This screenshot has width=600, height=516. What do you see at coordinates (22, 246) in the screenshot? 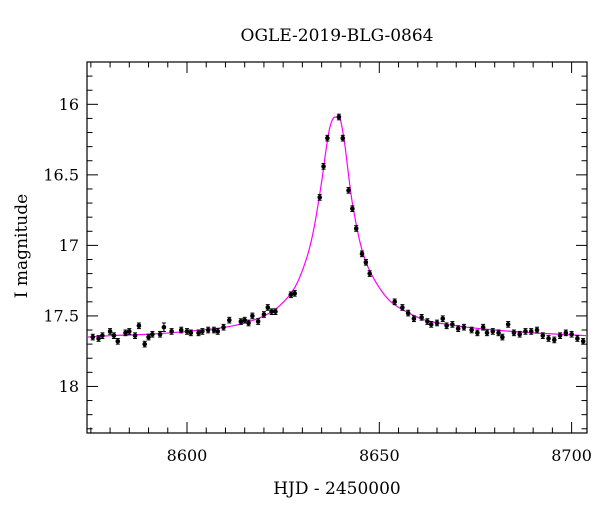
I see `y-axis-label: I magnitude` at bounding box center [22, 246].